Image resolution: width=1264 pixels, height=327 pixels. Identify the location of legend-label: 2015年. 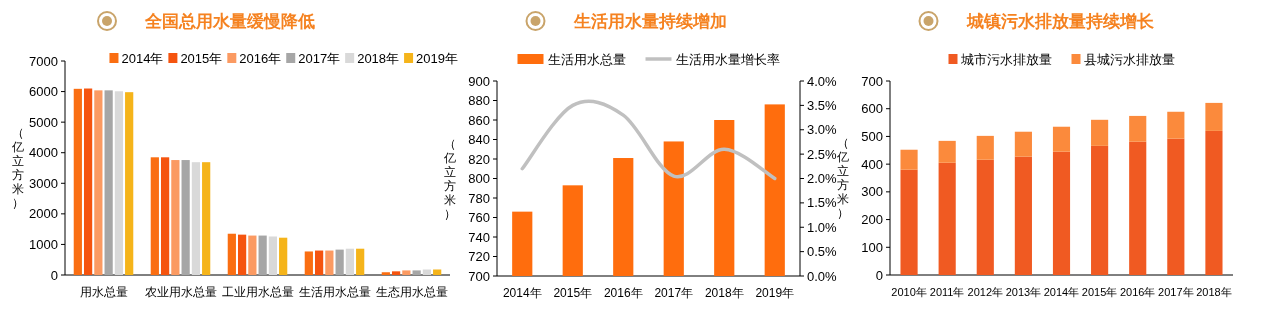
(201, 58).